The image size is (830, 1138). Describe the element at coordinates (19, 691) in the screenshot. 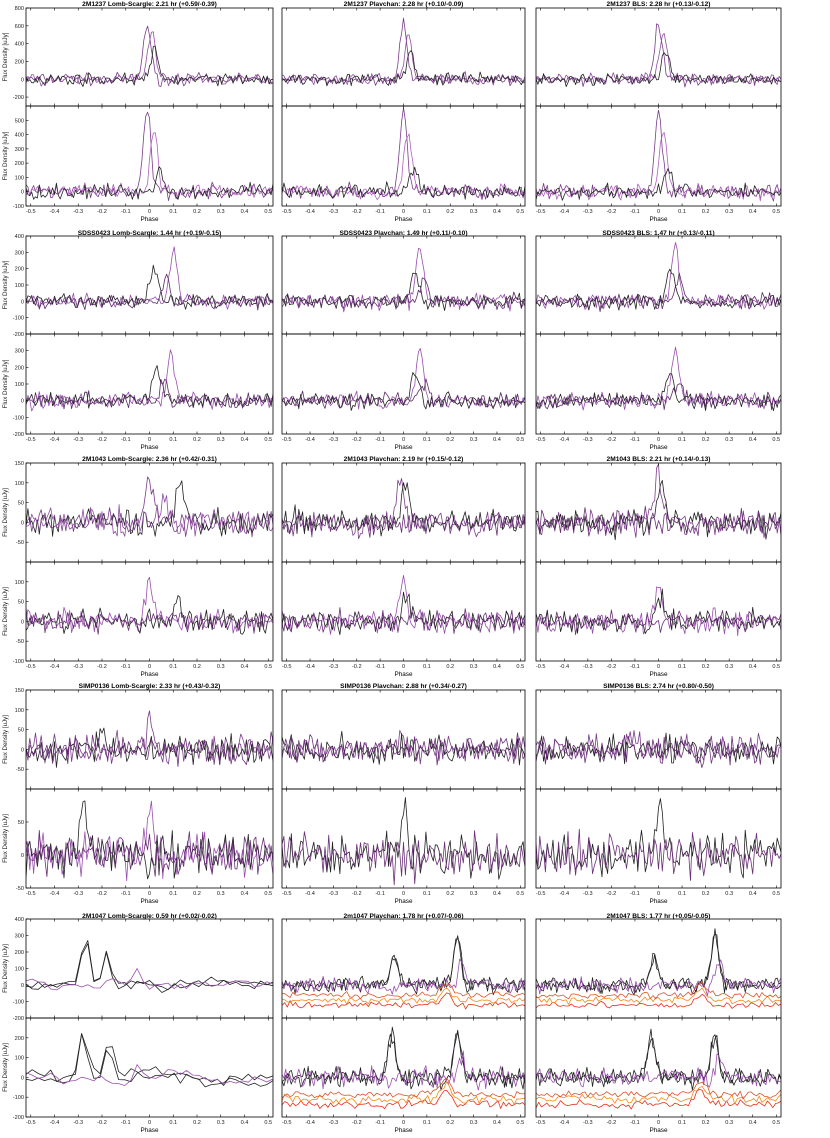

I see `y-tick-label: 150` at that location.